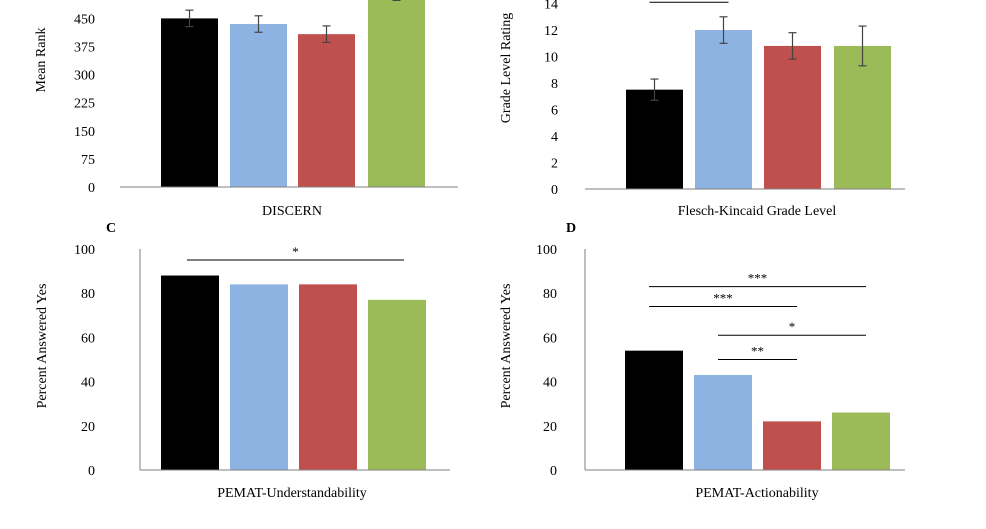 This screenshot has height=529, width=986. I want to click on y-tick-label: 10, so click(551, 58).